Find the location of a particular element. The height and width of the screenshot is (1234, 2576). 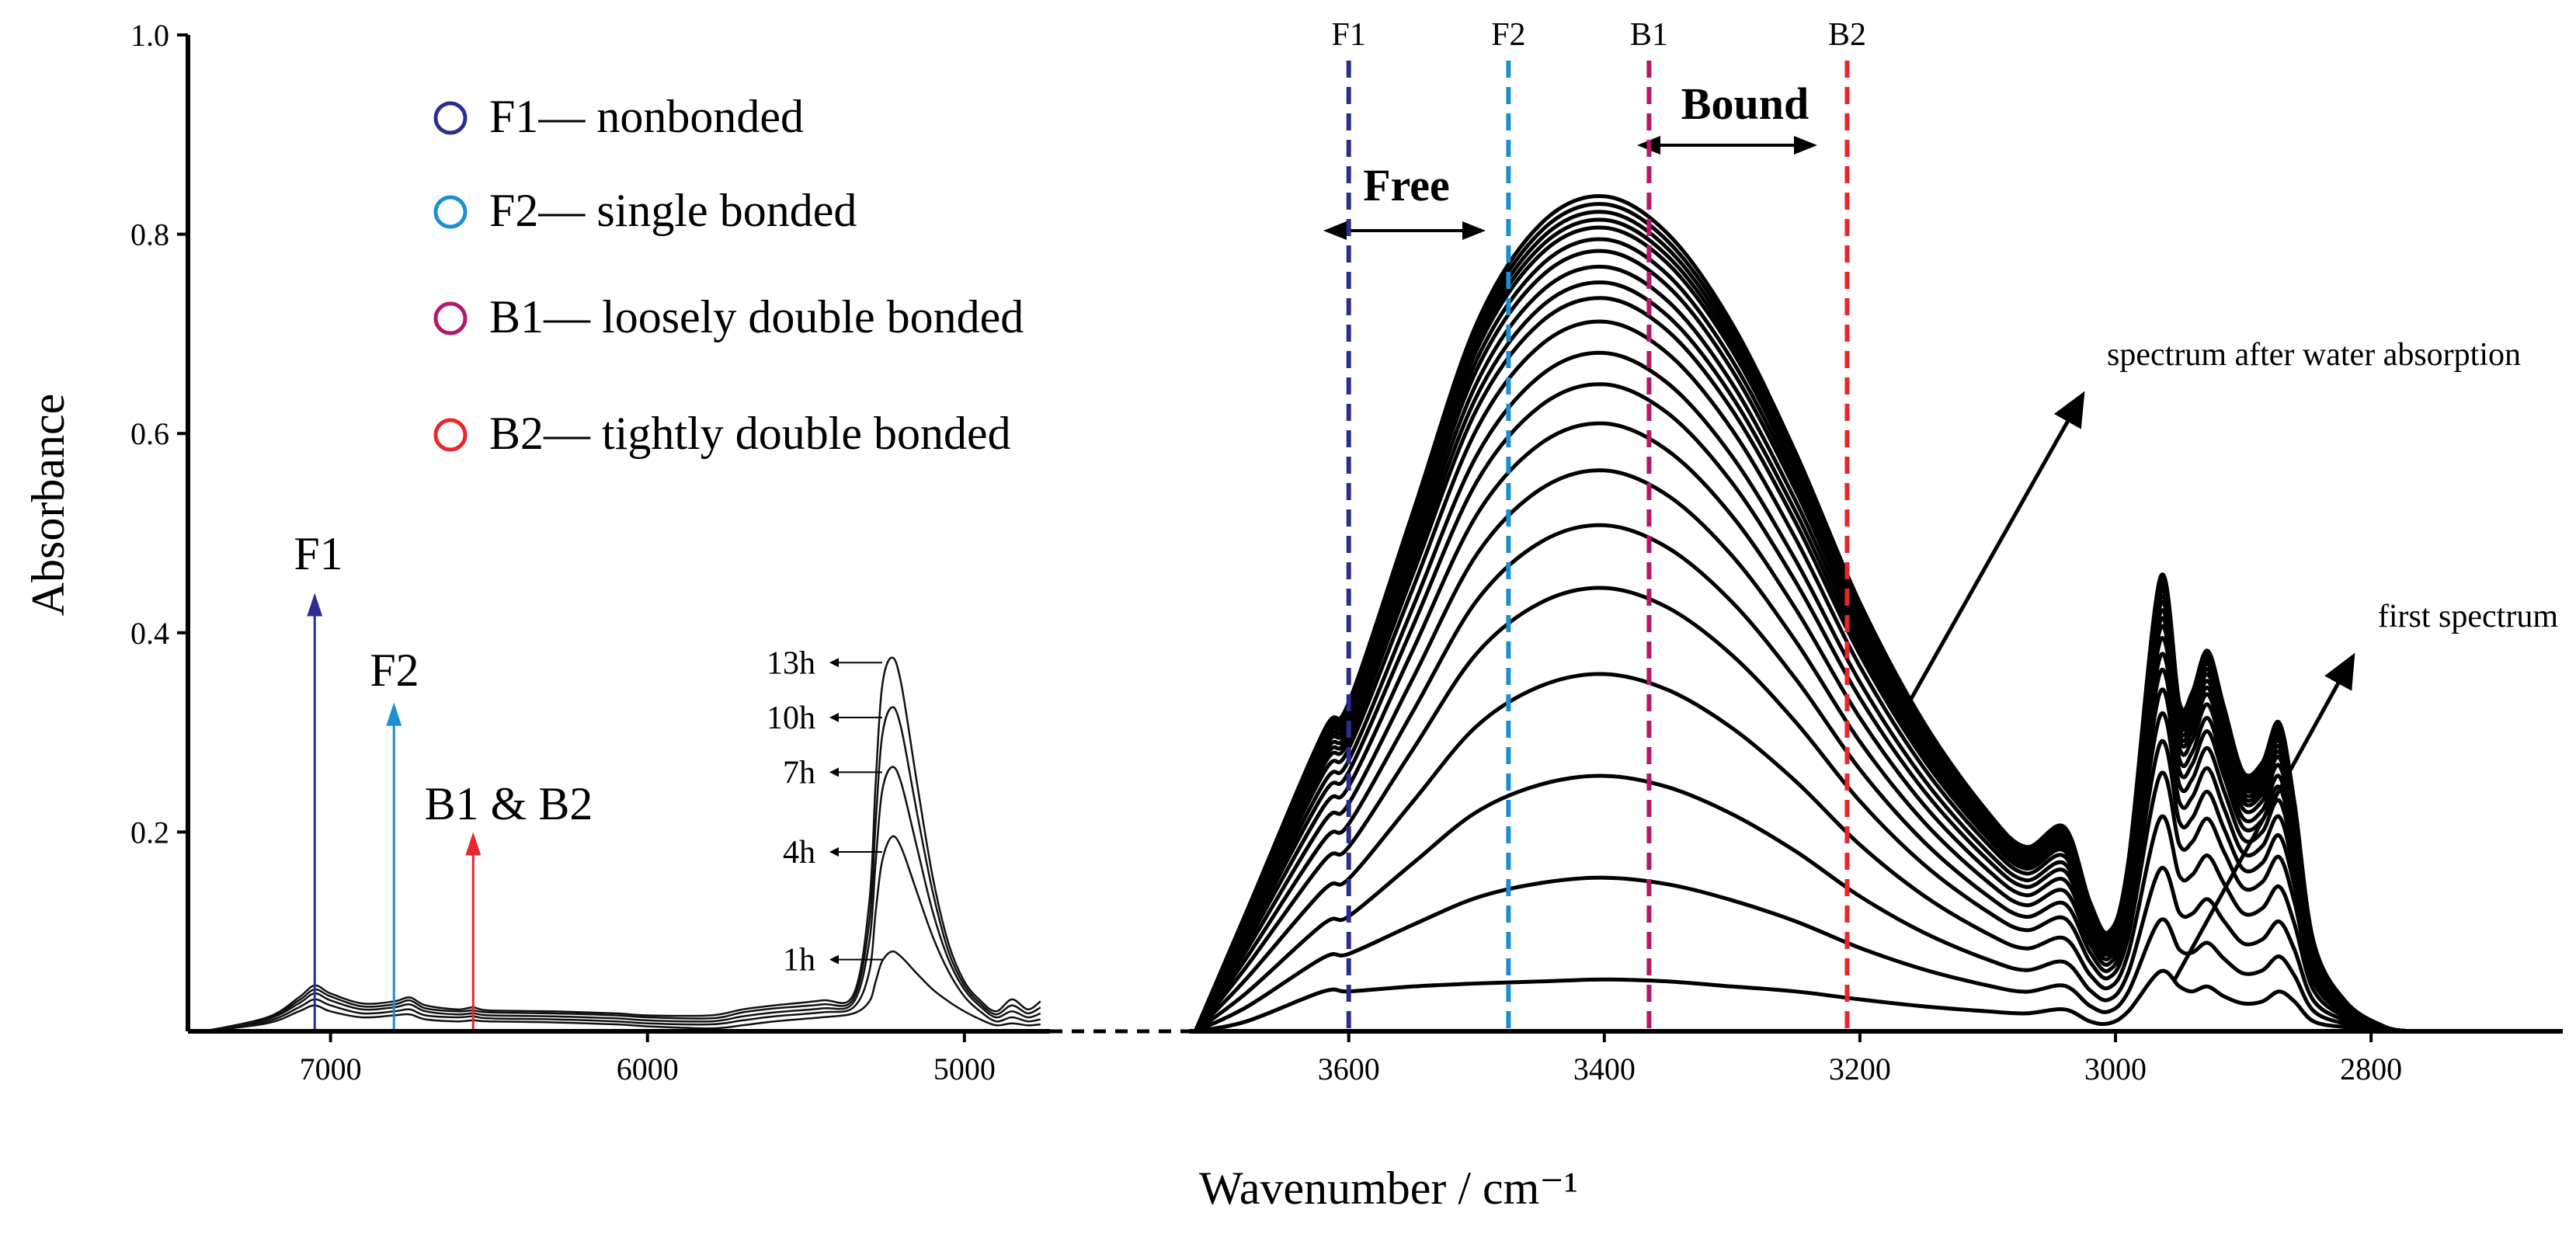

legend-marker-b1 is located at coordinates (451, 318).